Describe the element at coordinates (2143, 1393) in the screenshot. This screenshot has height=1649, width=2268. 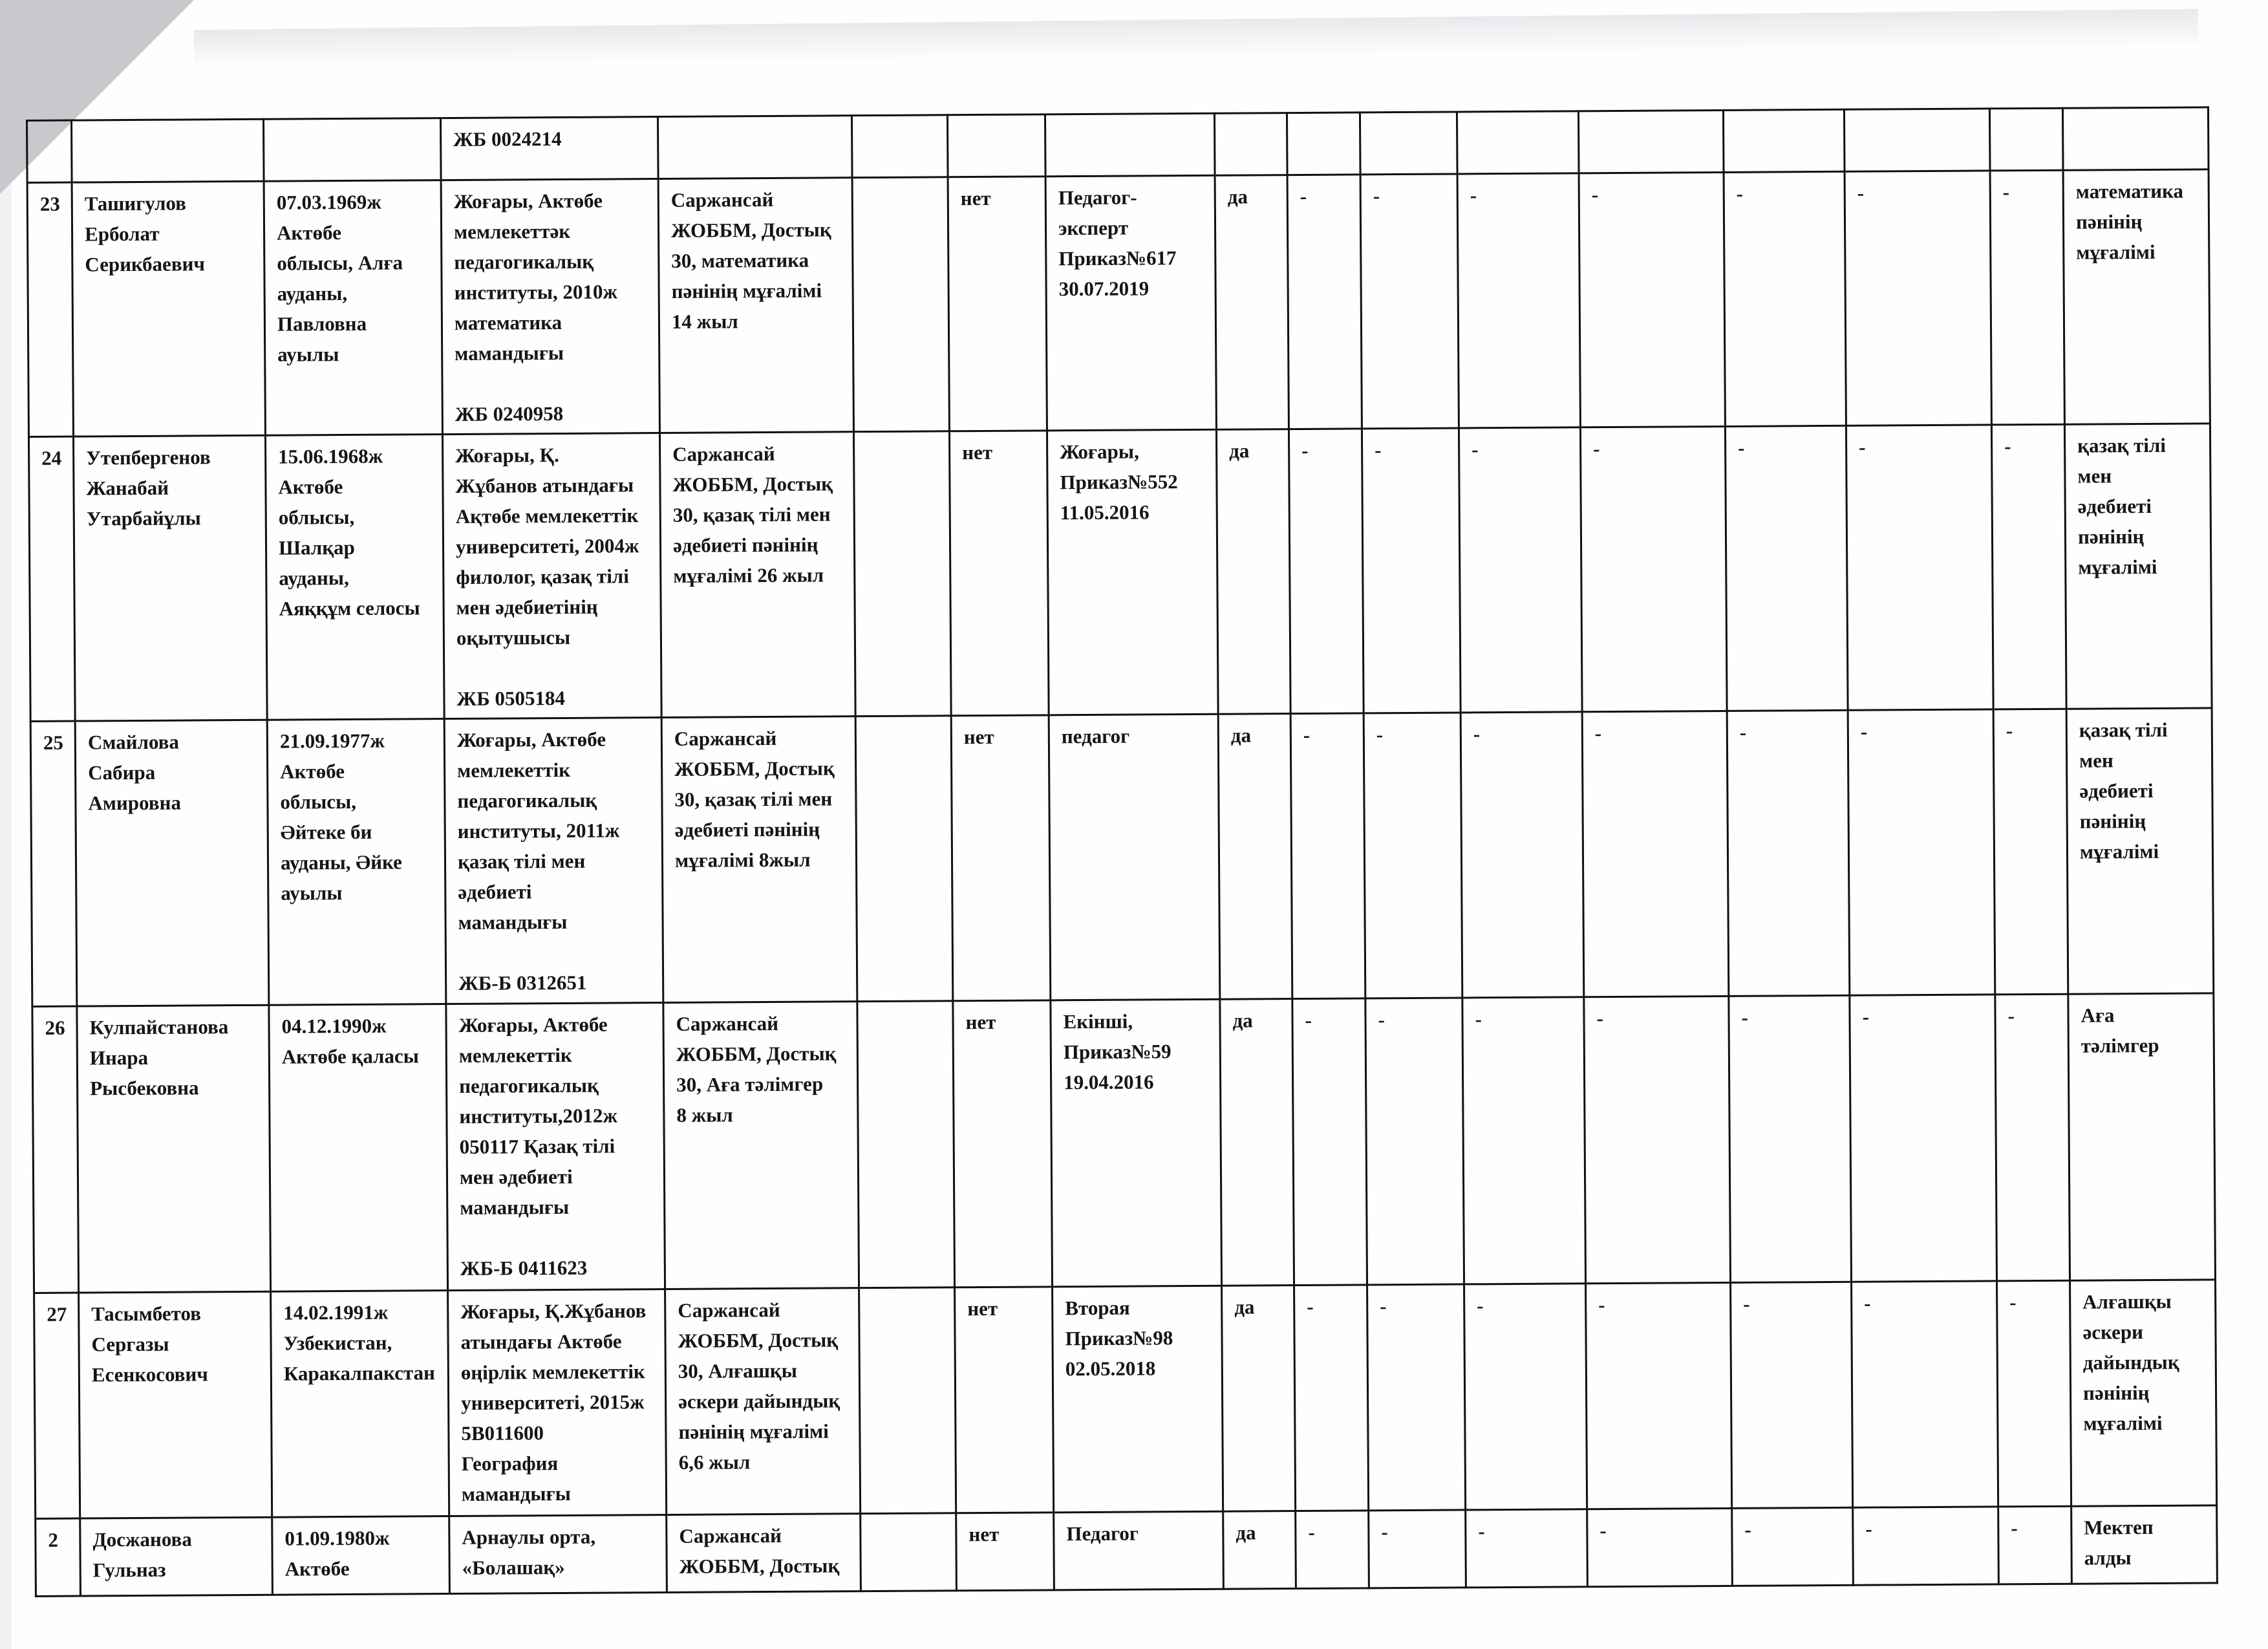
I see `cell-position: Алғашқы әскери дайындық пәнінің мұғалімі` at that location.